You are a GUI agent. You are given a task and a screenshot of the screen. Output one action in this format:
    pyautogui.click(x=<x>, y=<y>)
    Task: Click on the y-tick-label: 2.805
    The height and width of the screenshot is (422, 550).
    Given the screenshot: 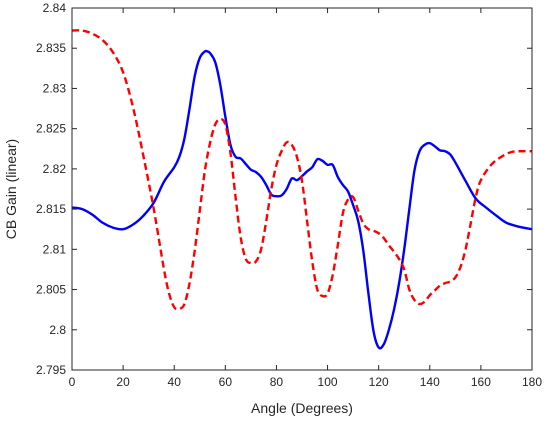 What is the action you would take?
    pyautogui.click(x=51, y=290)
    